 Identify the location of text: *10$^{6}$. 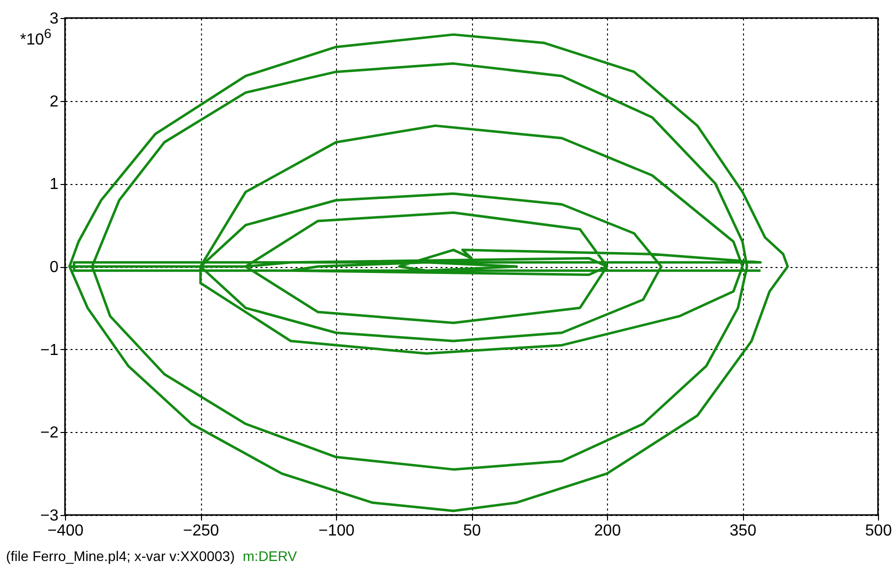
(36, 38).